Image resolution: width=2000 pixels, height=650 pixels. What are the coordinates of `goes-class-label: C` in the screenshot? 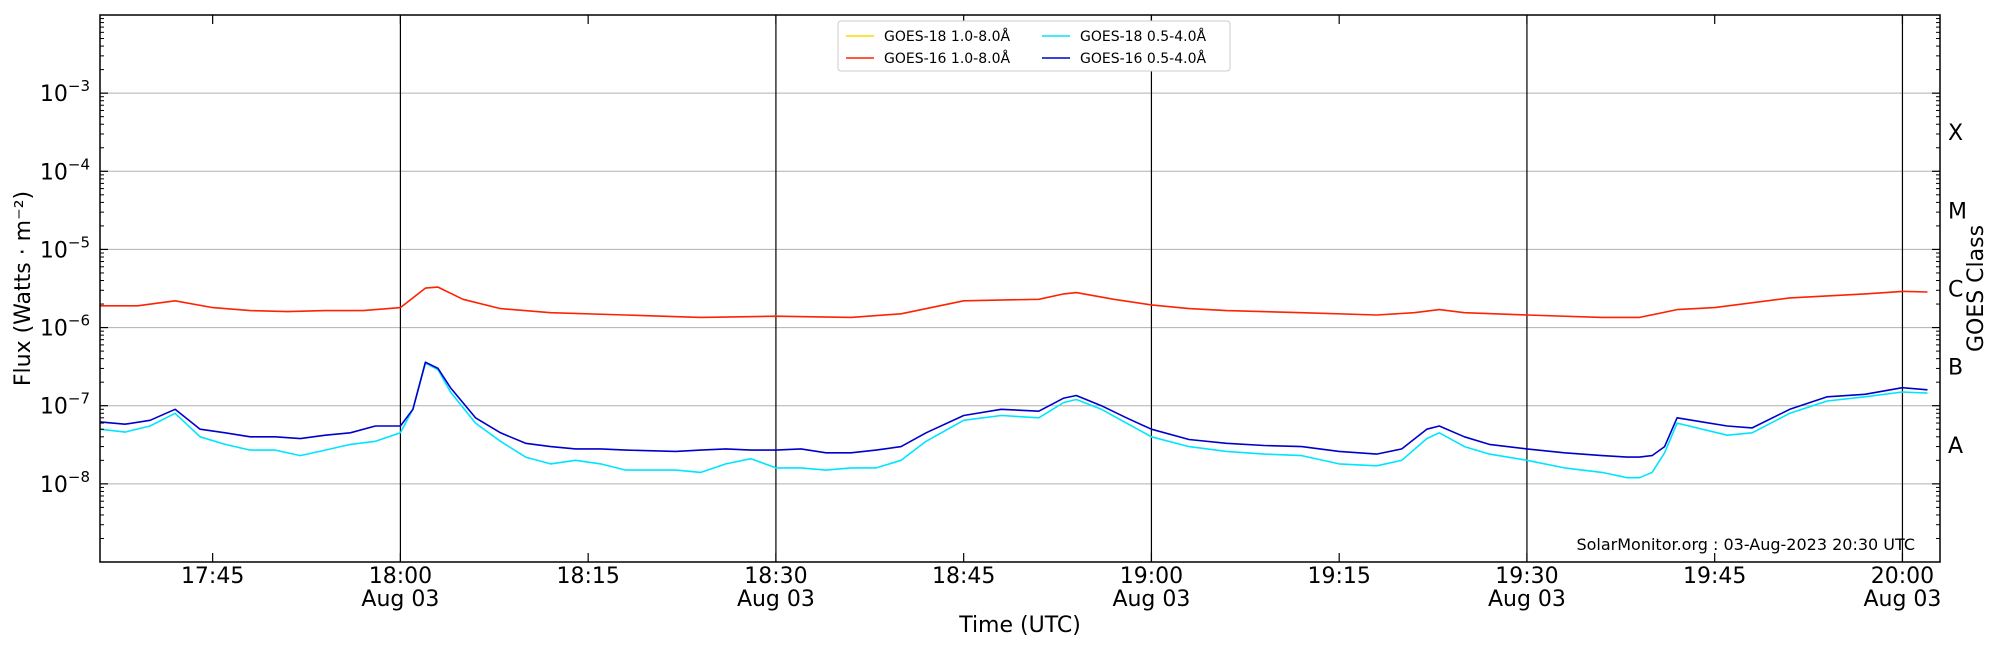 It's located at (1955, 290).